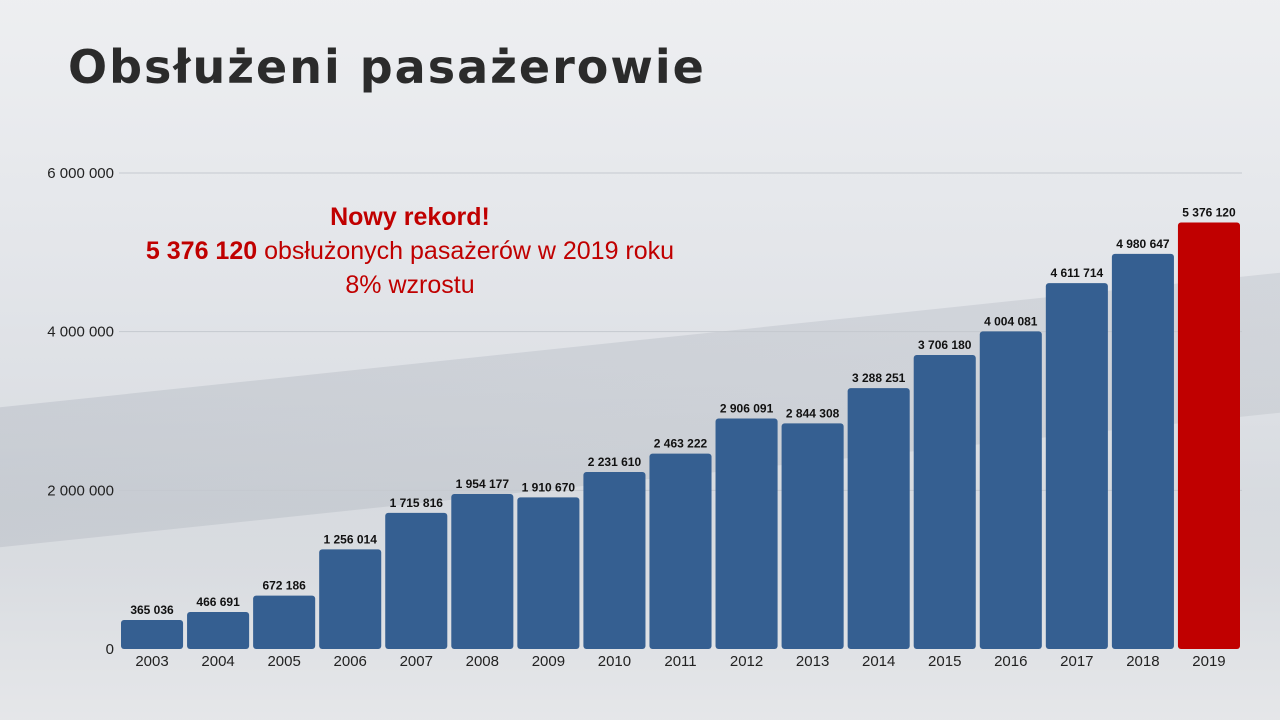 This screenshot has height=720, width=1280. Describe the element at coordinates (483, 484) in the screenshot. I see `data-label: 1 954 177` at that location.